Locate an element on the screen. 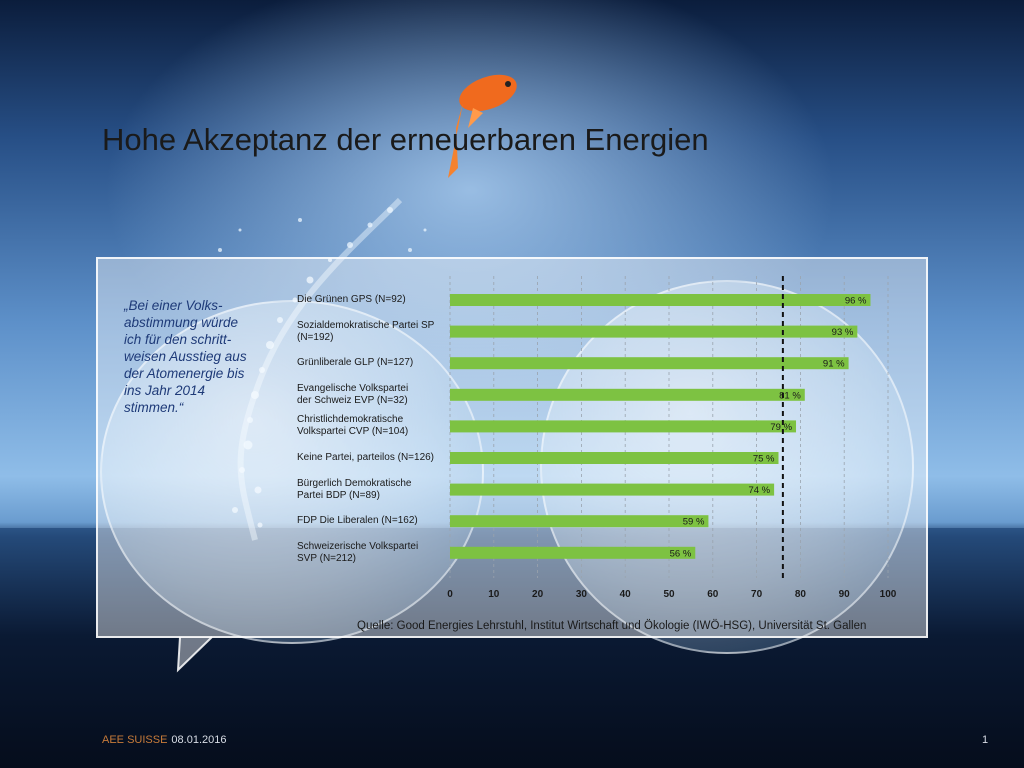  bar-value-label: 81 % is located at coordinates (790, 395).